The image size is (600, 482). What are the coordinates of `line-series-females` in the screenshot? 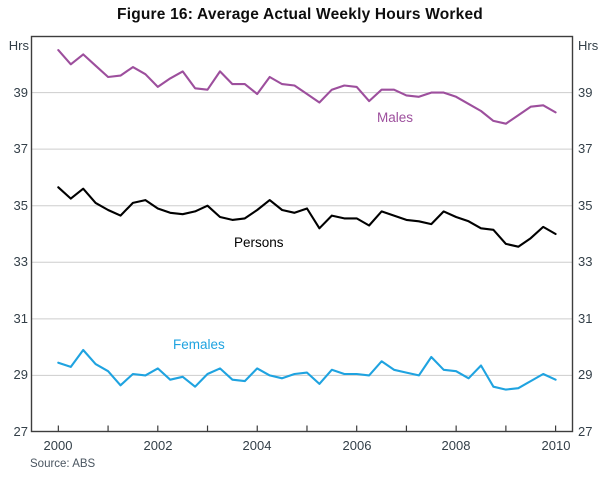 It's located at (307, 369).